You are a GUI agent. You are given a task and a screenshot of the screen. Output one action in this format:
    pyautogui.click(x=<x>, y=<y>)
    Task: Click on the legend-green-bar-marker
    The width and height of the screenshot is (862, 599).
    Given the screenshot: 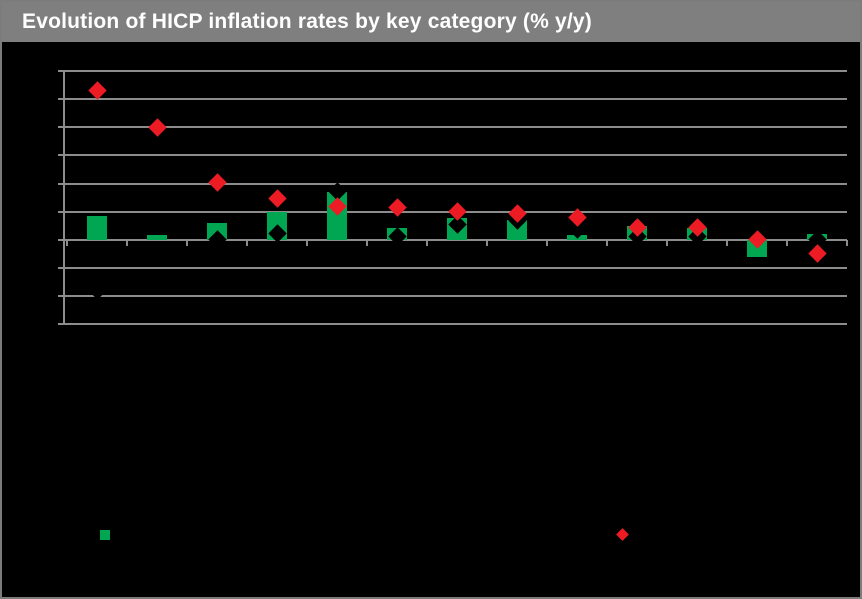 What is the action you would take?
    pyautogui.click(x=105, y=535)
    